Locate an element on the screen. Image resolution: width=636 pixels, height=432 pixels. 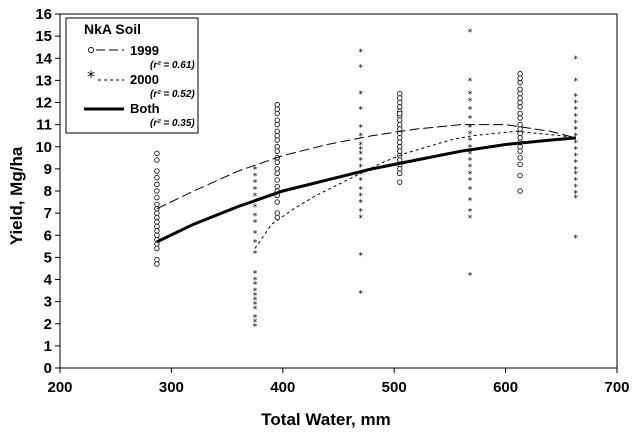
point-2000-75: * is located at coordinates (576, 170).